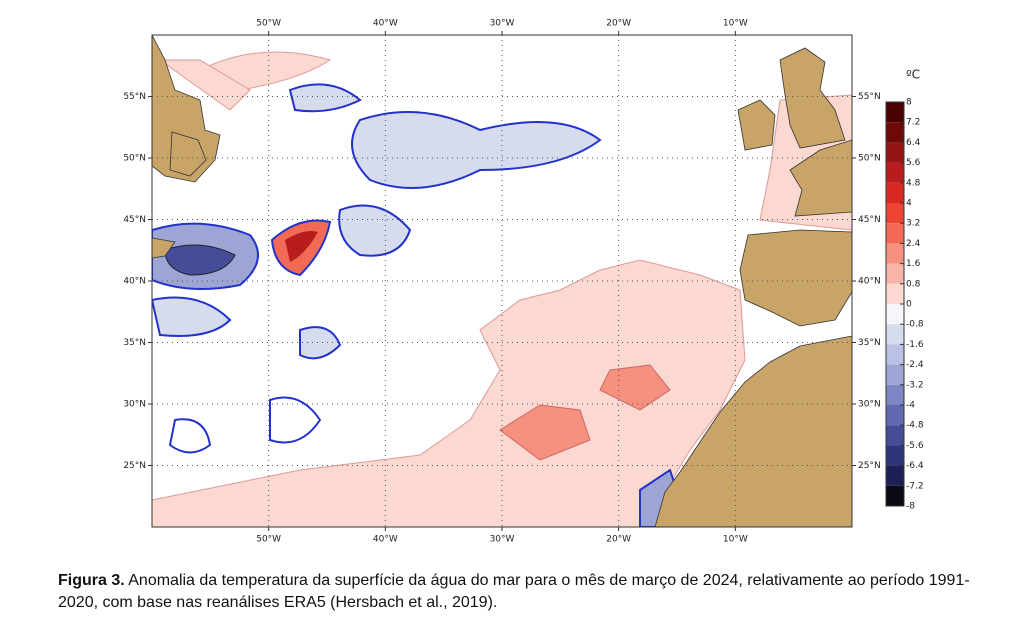 The image size is (1014, 633). I want to click on colorbar-label: 0.8, so click(913, 284).